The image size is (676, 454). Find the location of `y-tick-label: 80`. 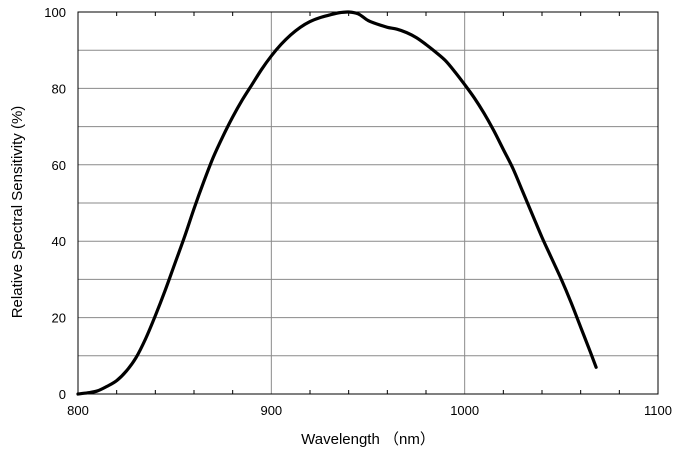

y-tick-label: 80 is located at coordinates (59, 88).